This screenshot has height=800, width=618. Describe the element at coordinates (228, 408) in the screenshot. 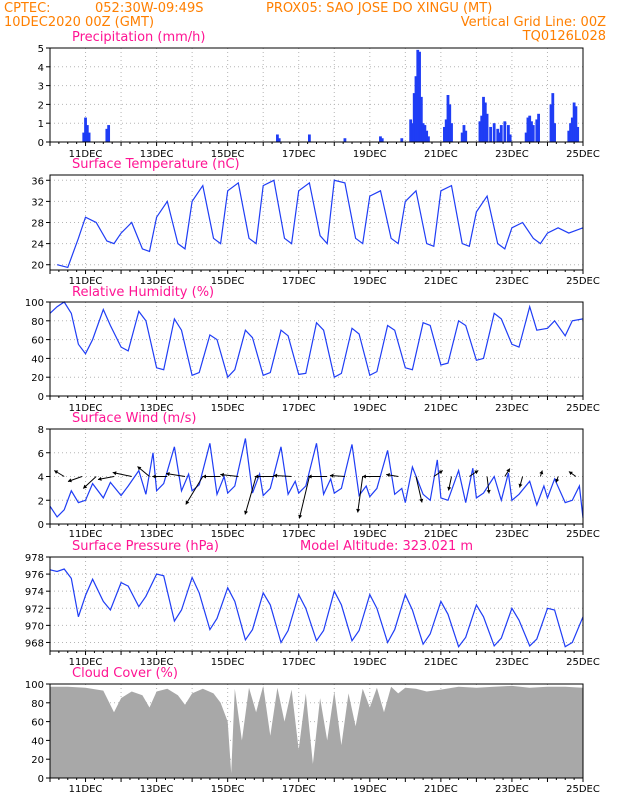

I see `humidity-xtick-label: 15DEC` at that location.